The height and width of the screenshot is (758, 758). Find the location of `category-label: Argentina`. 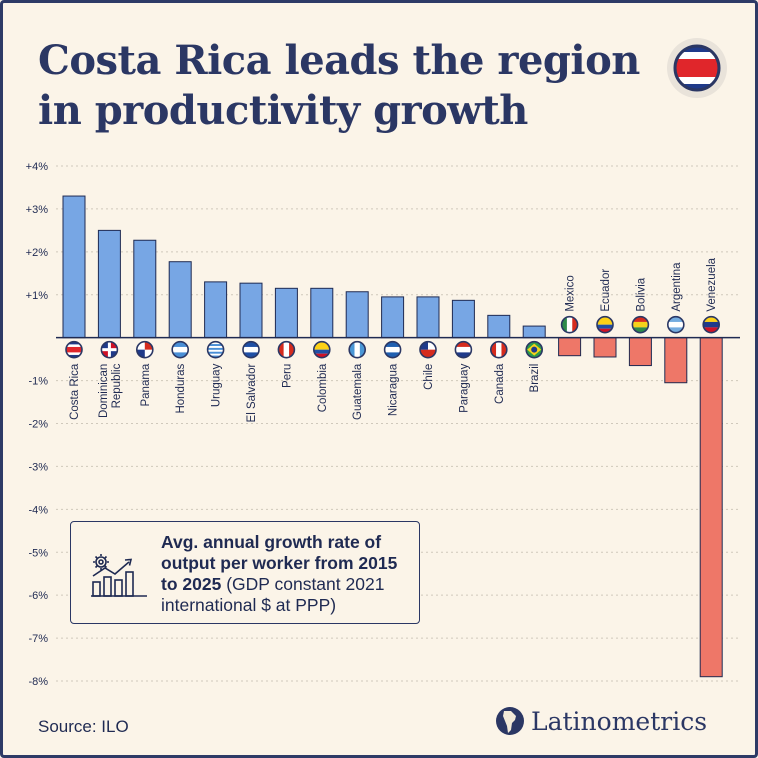

category-label: Argentina is located at coordinates (677, 287).